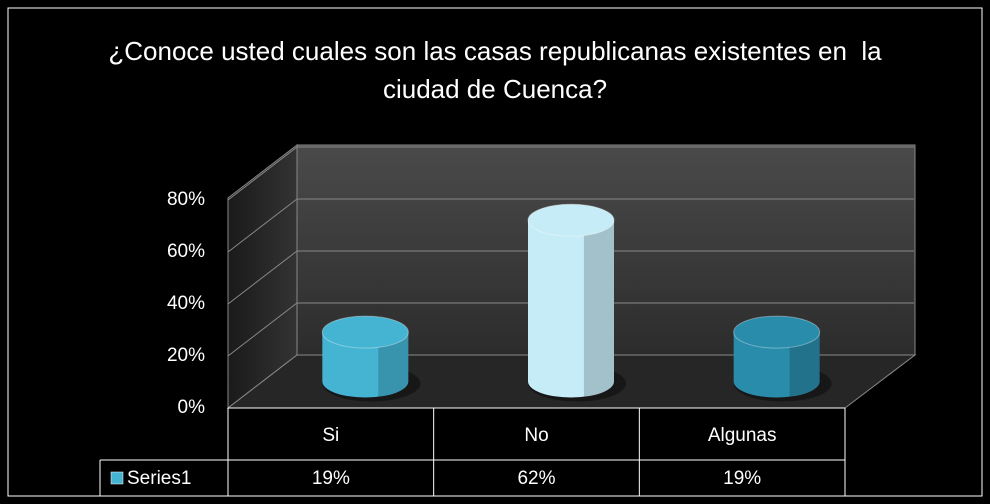 The image size is (990, 504). What do you see at coordinates (186, 199) in the screenshot?
I see `y-tick-label: 80%` at bounding box center [186, 199].